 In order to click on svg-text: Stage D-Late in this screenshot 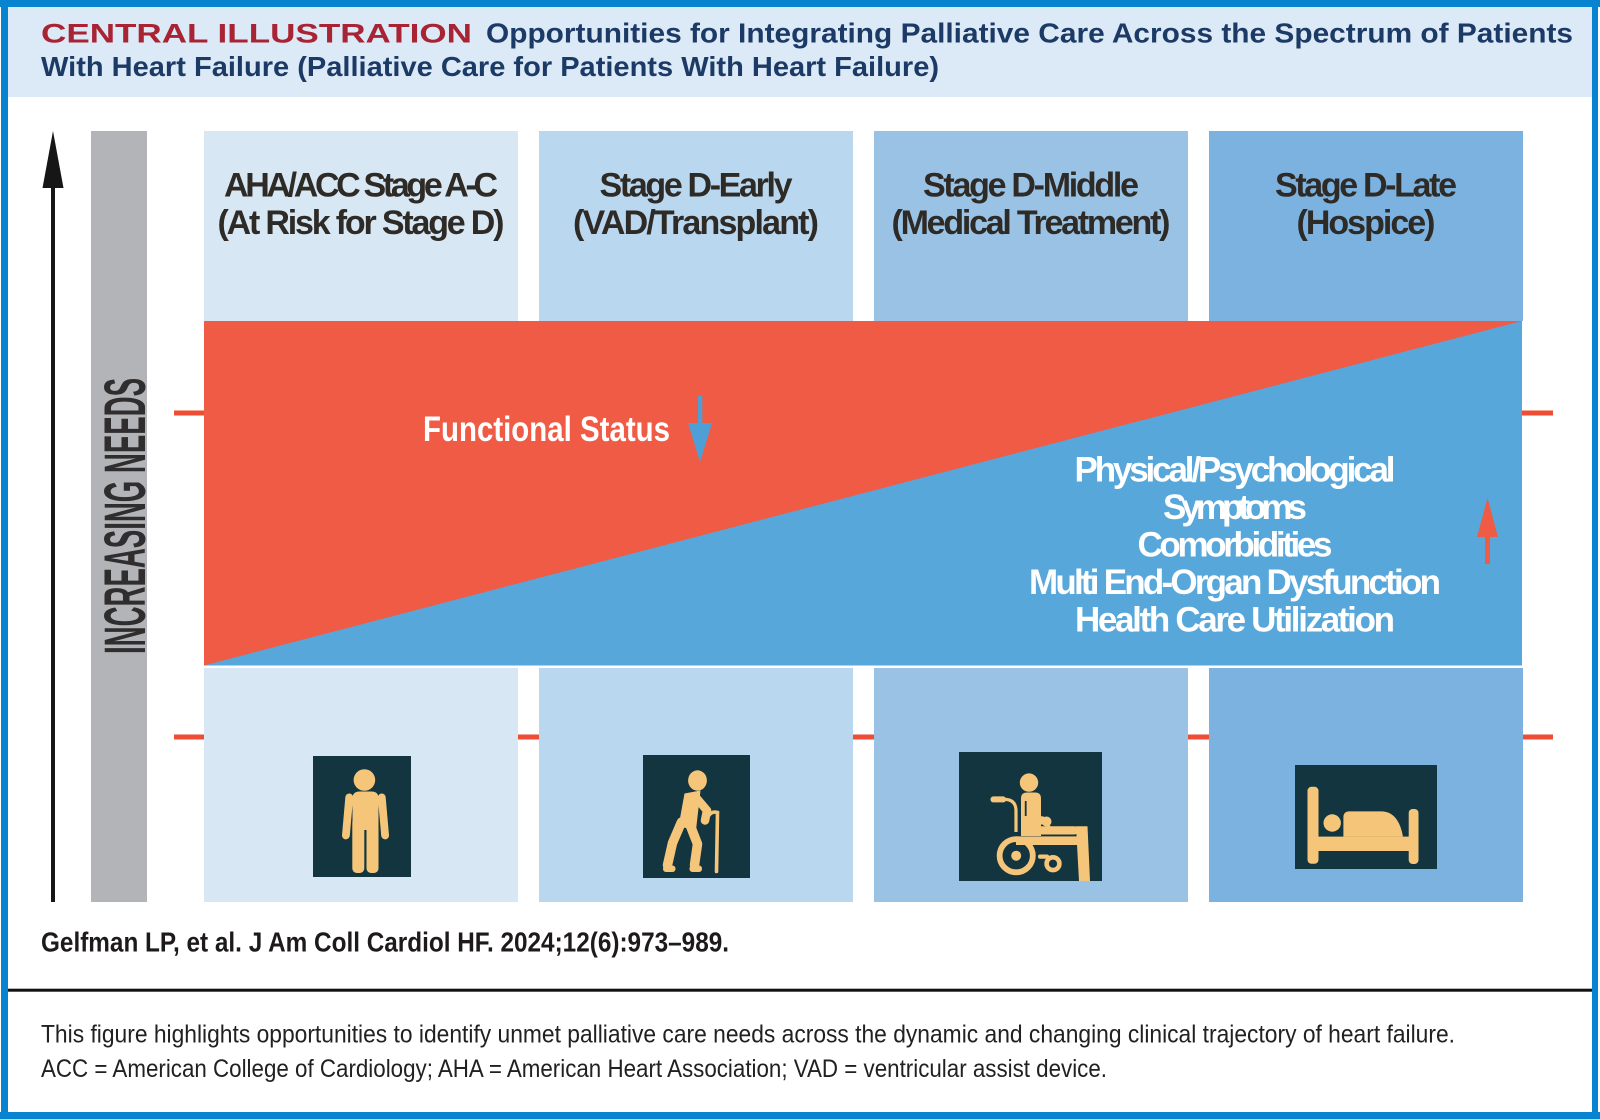, I will do `click(1366, 186)`.